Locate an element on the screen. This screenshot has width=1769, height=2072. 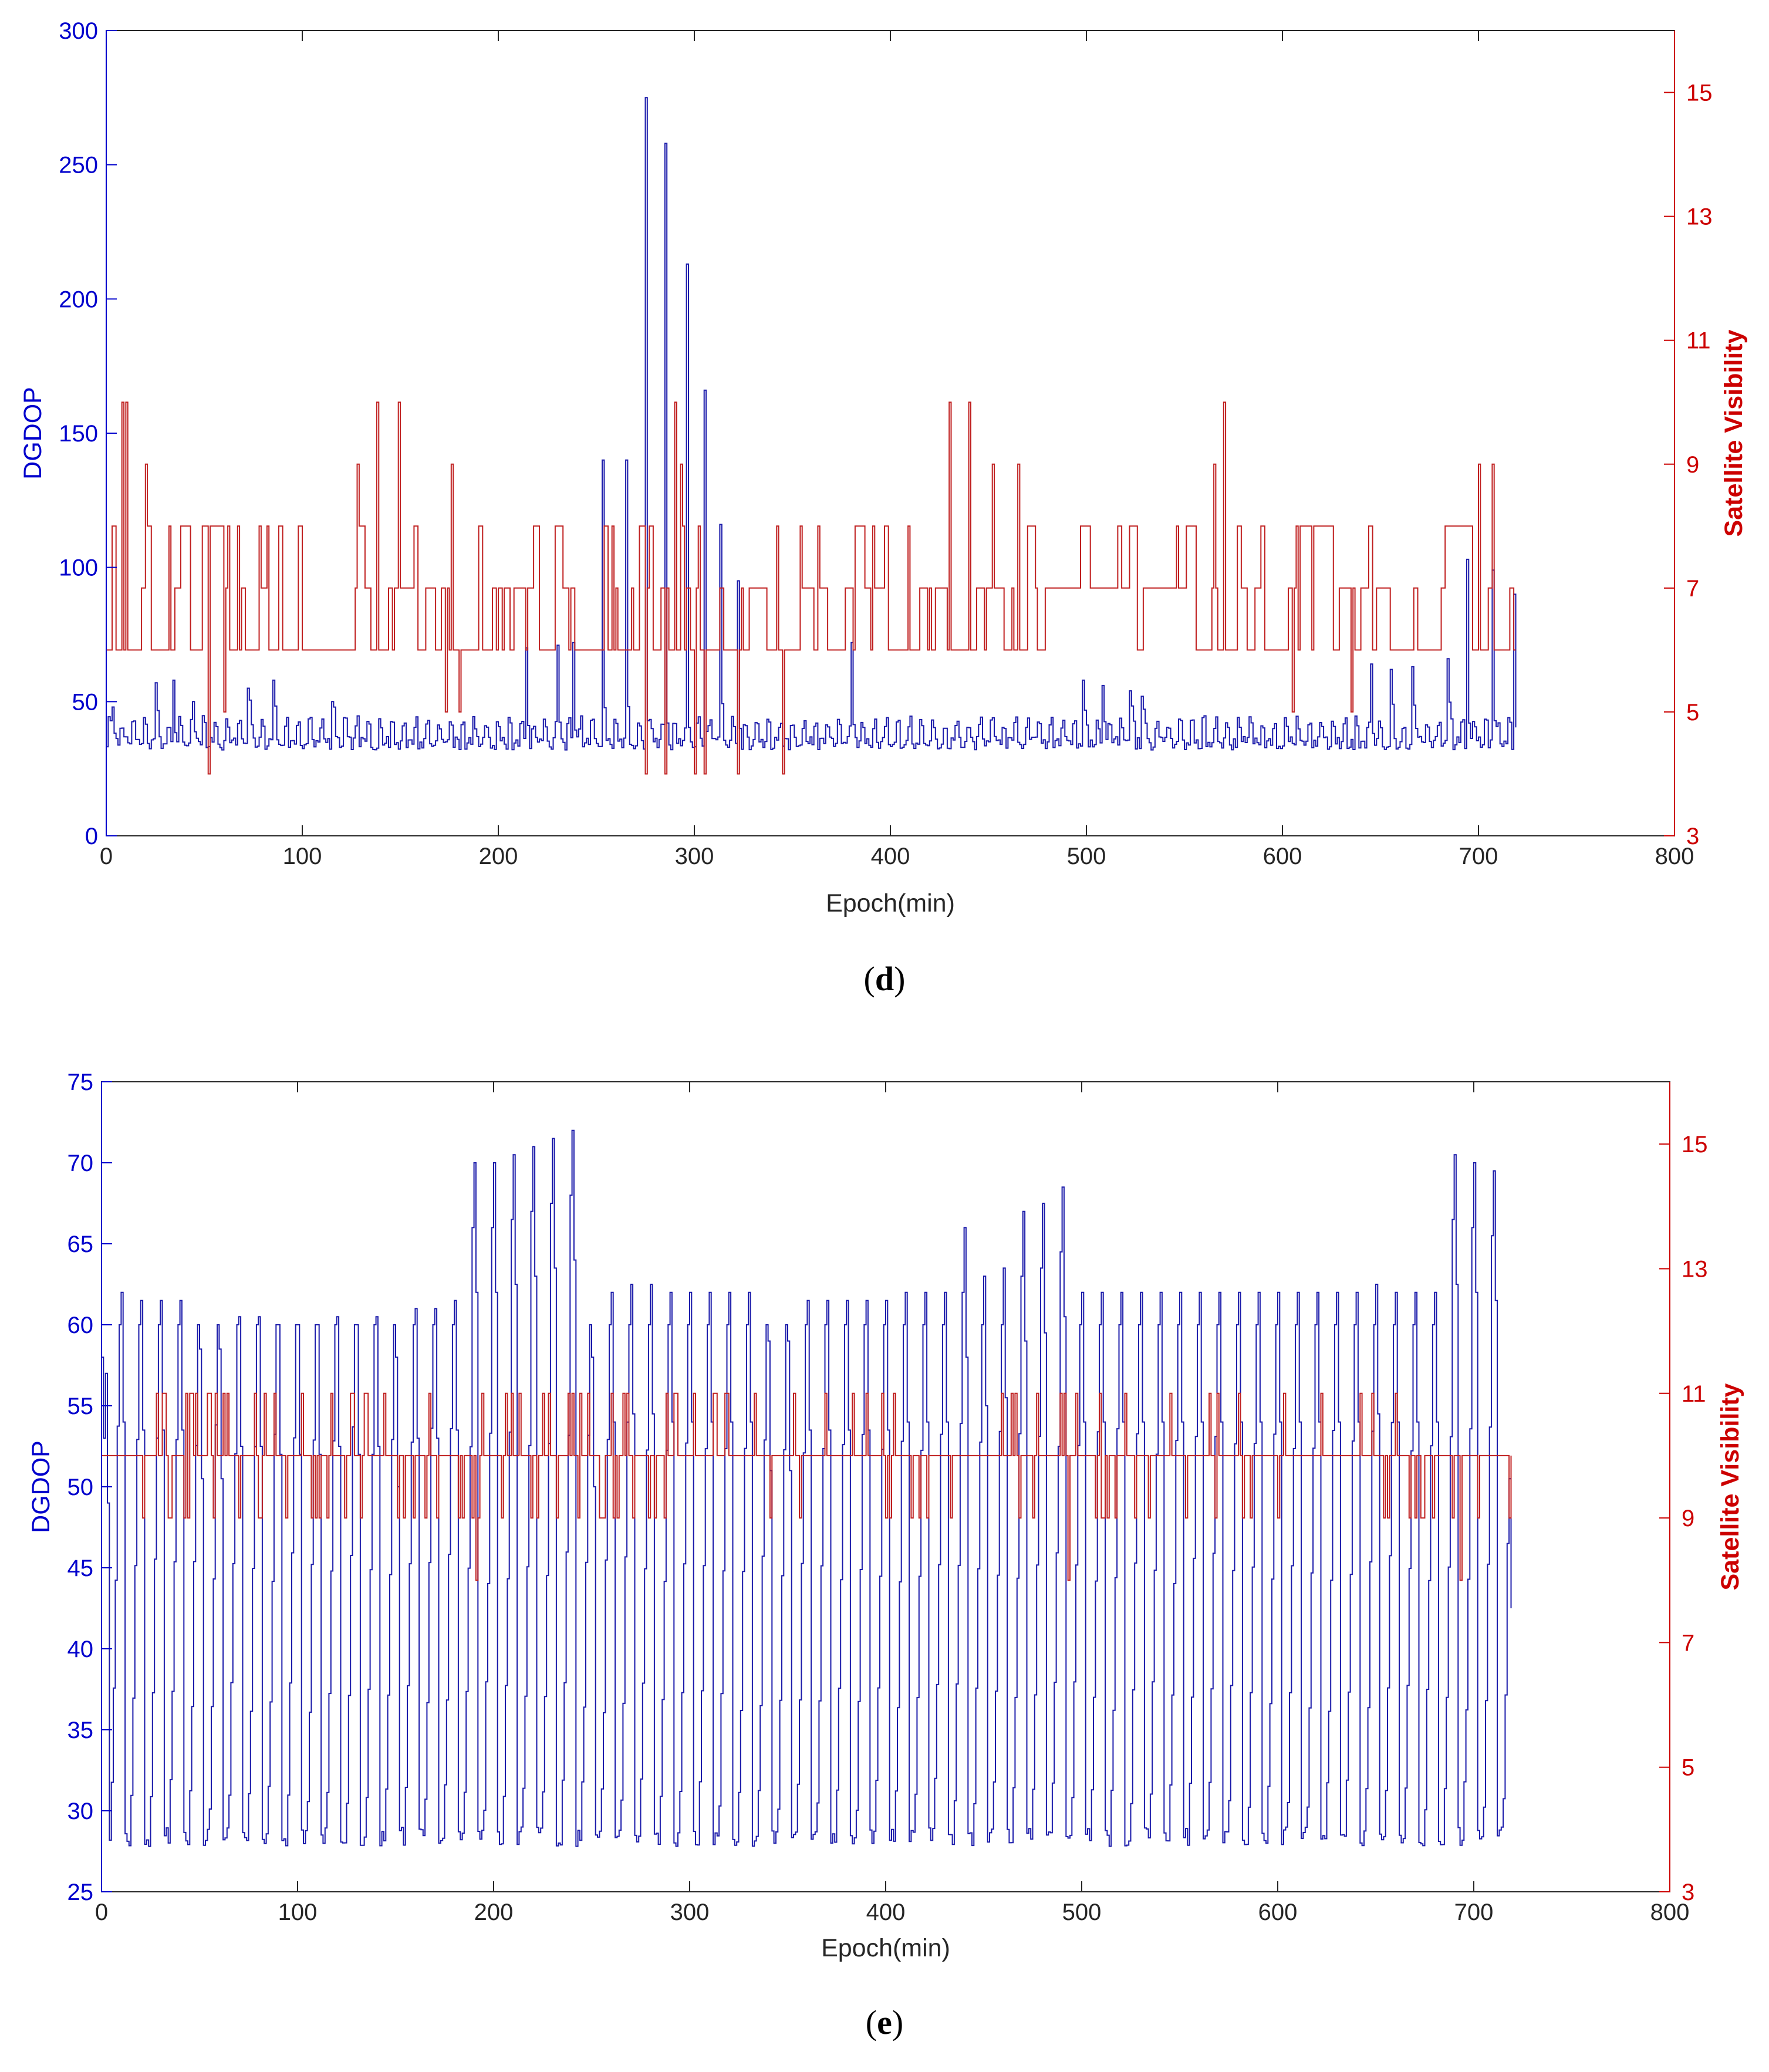
panel-letter-e: e is located at coordinates (884, 2022).